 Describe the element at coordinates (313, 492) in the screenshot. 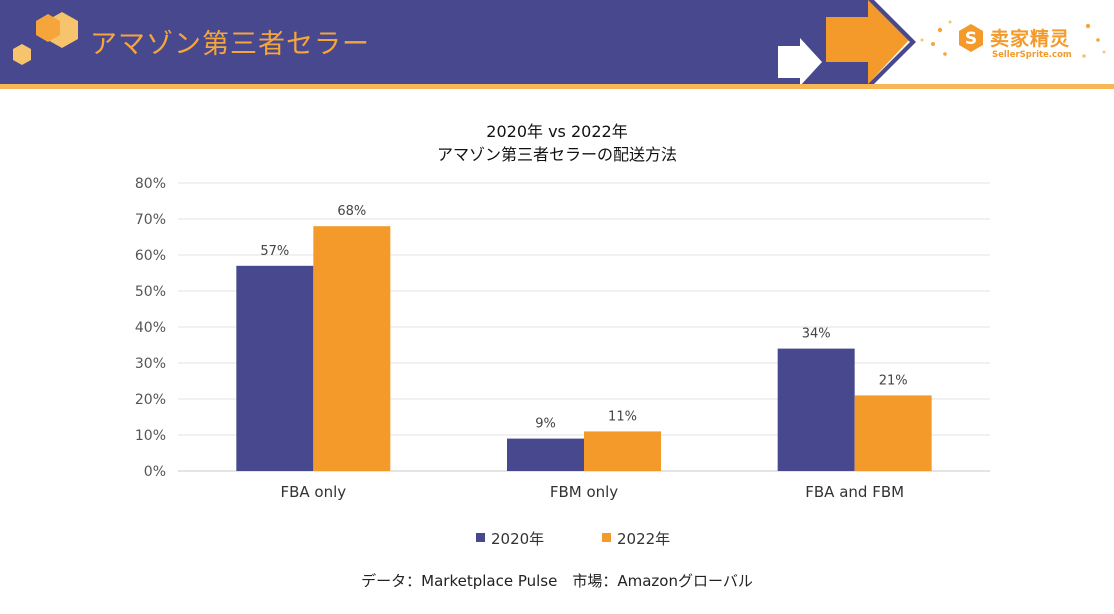

I see `x-tick-label: FBA only` at that location.